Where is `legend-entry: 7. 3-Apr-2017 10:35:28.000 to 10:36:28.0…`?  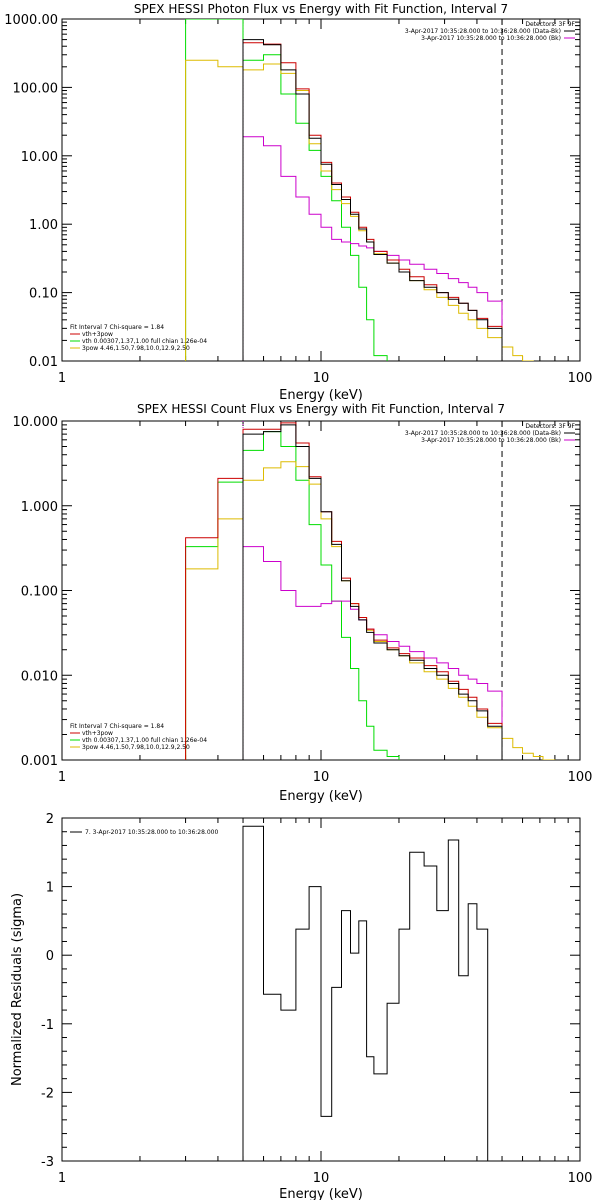
legend-entry: 7. 3-Apr-2017 10:35:28.000 to 10:36:28.0… is located at coordinates (151, 832).